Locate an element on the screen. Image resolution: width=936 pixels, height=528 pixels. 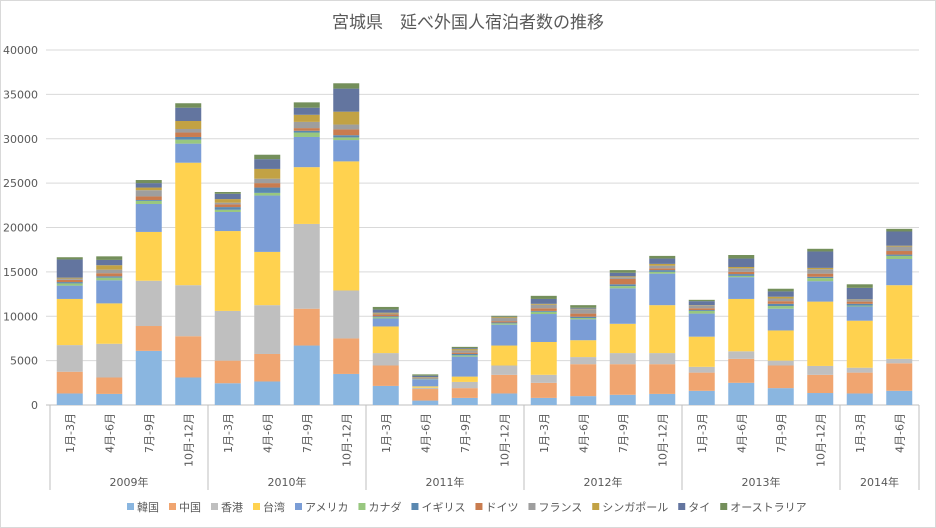
x-group-label: 2010年 is located at coordinates (287, 482).